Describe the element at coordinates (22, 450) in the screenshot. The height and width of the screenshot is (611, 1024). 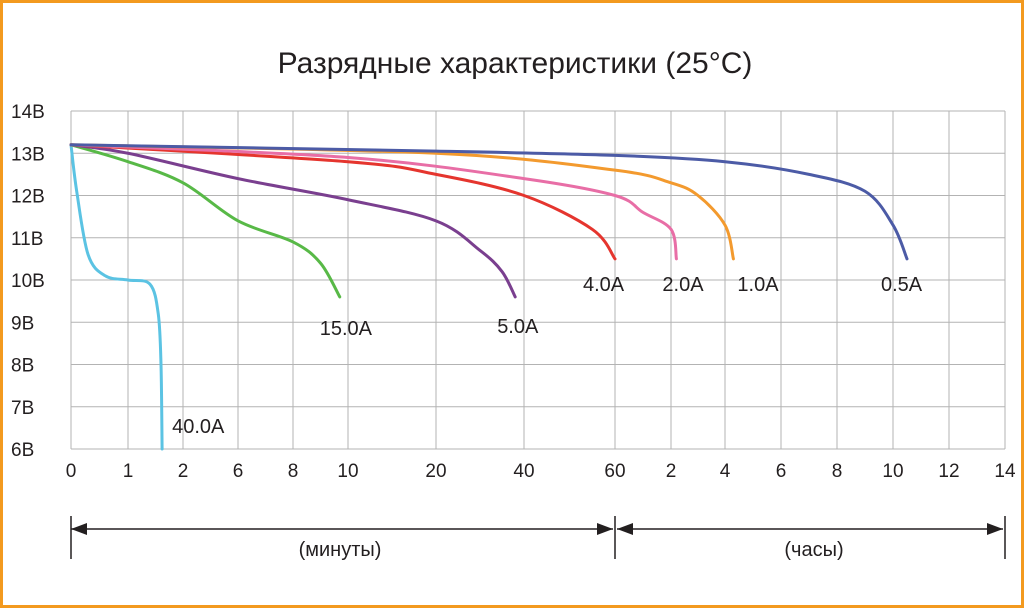
I see `y-tick-label: 6В` at that location.